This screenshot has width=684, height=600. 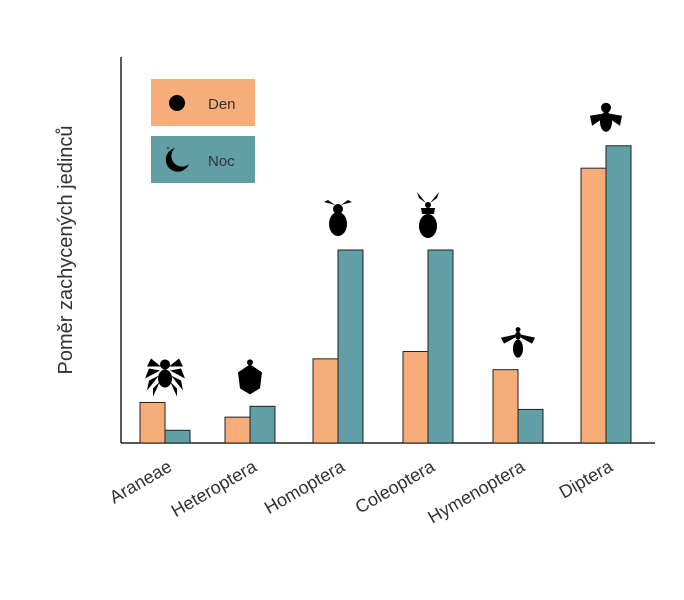 What do you see at coordinates (530, 426) in the screenshot?
I see `bar-hymenoptera-noc` at bounding box center [530, 426].